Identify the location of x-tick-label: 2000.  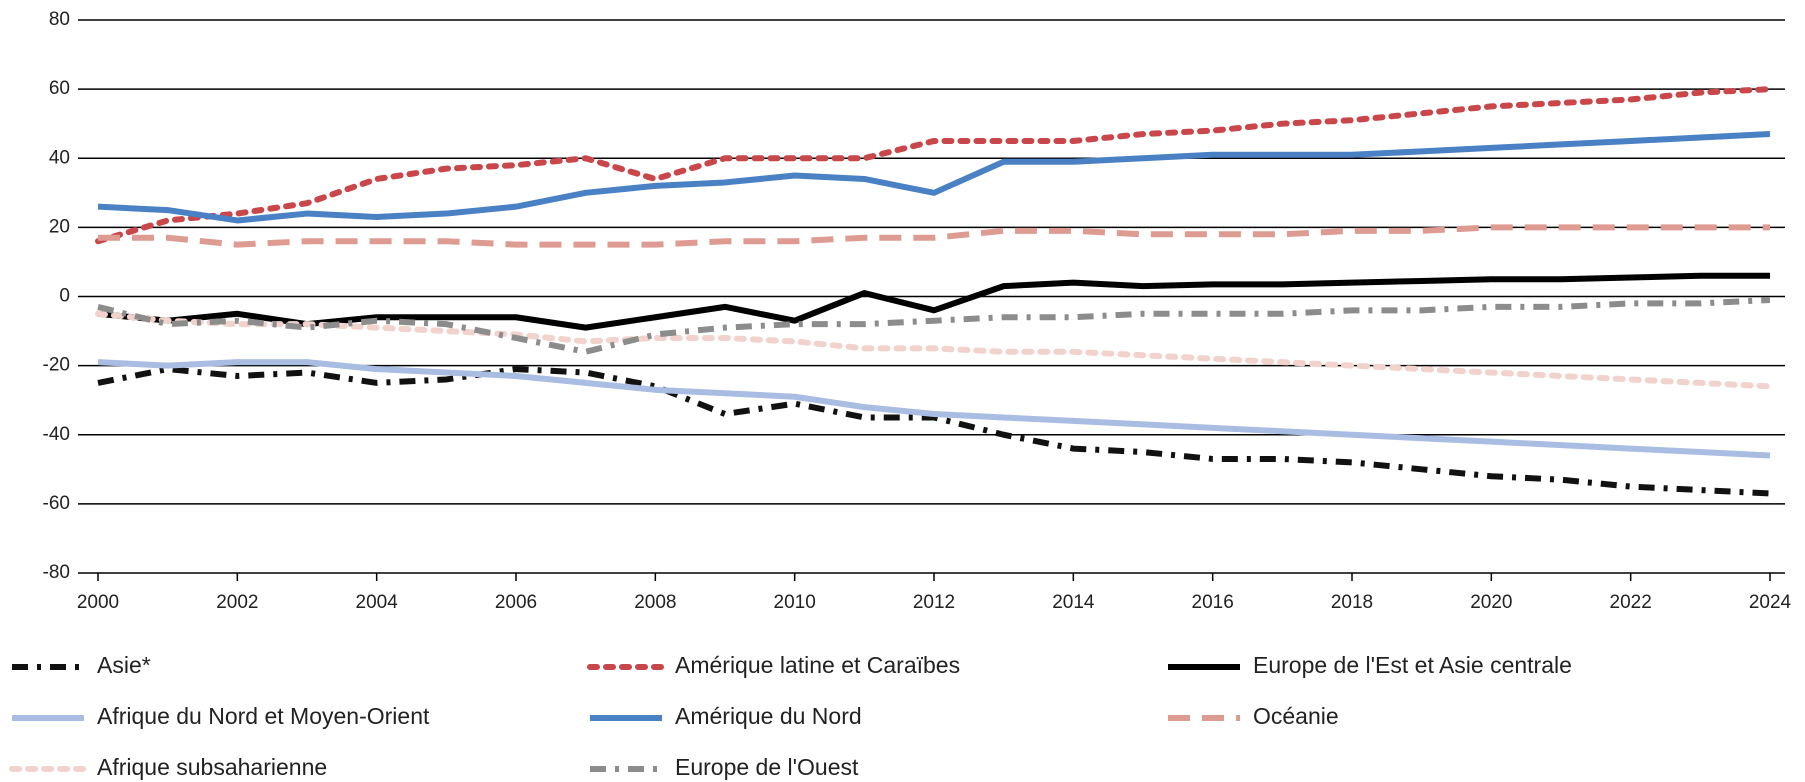
(98, 602).